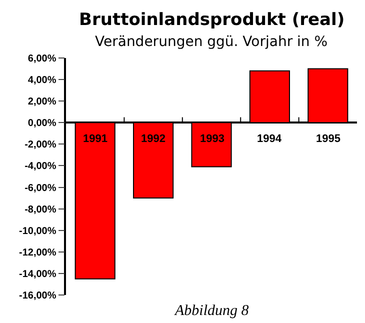  What do you see at coordinates (40, 145) in the screenshot?
I see `y-tick-label: -2,00%` at bounding box center [40, 145].